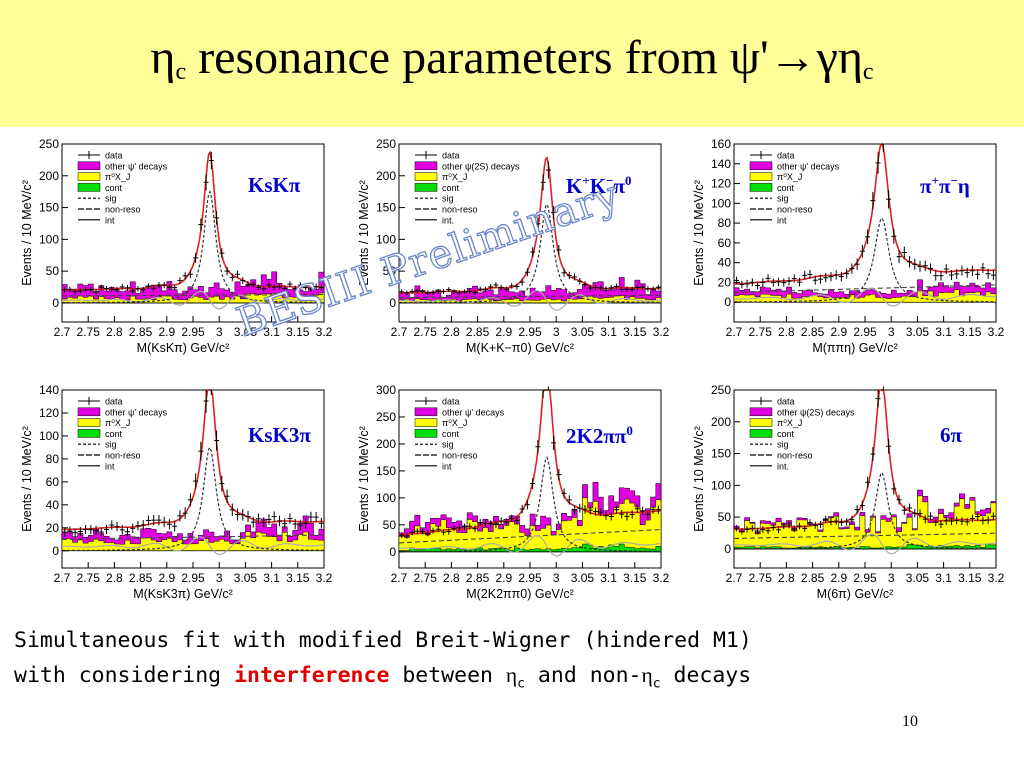 Image resolution: width=1024 pixels, height=768 pixels. Describe the element at coordinates (53, 482) in the screenshot. I see `y-tick-label: 60` at that location.